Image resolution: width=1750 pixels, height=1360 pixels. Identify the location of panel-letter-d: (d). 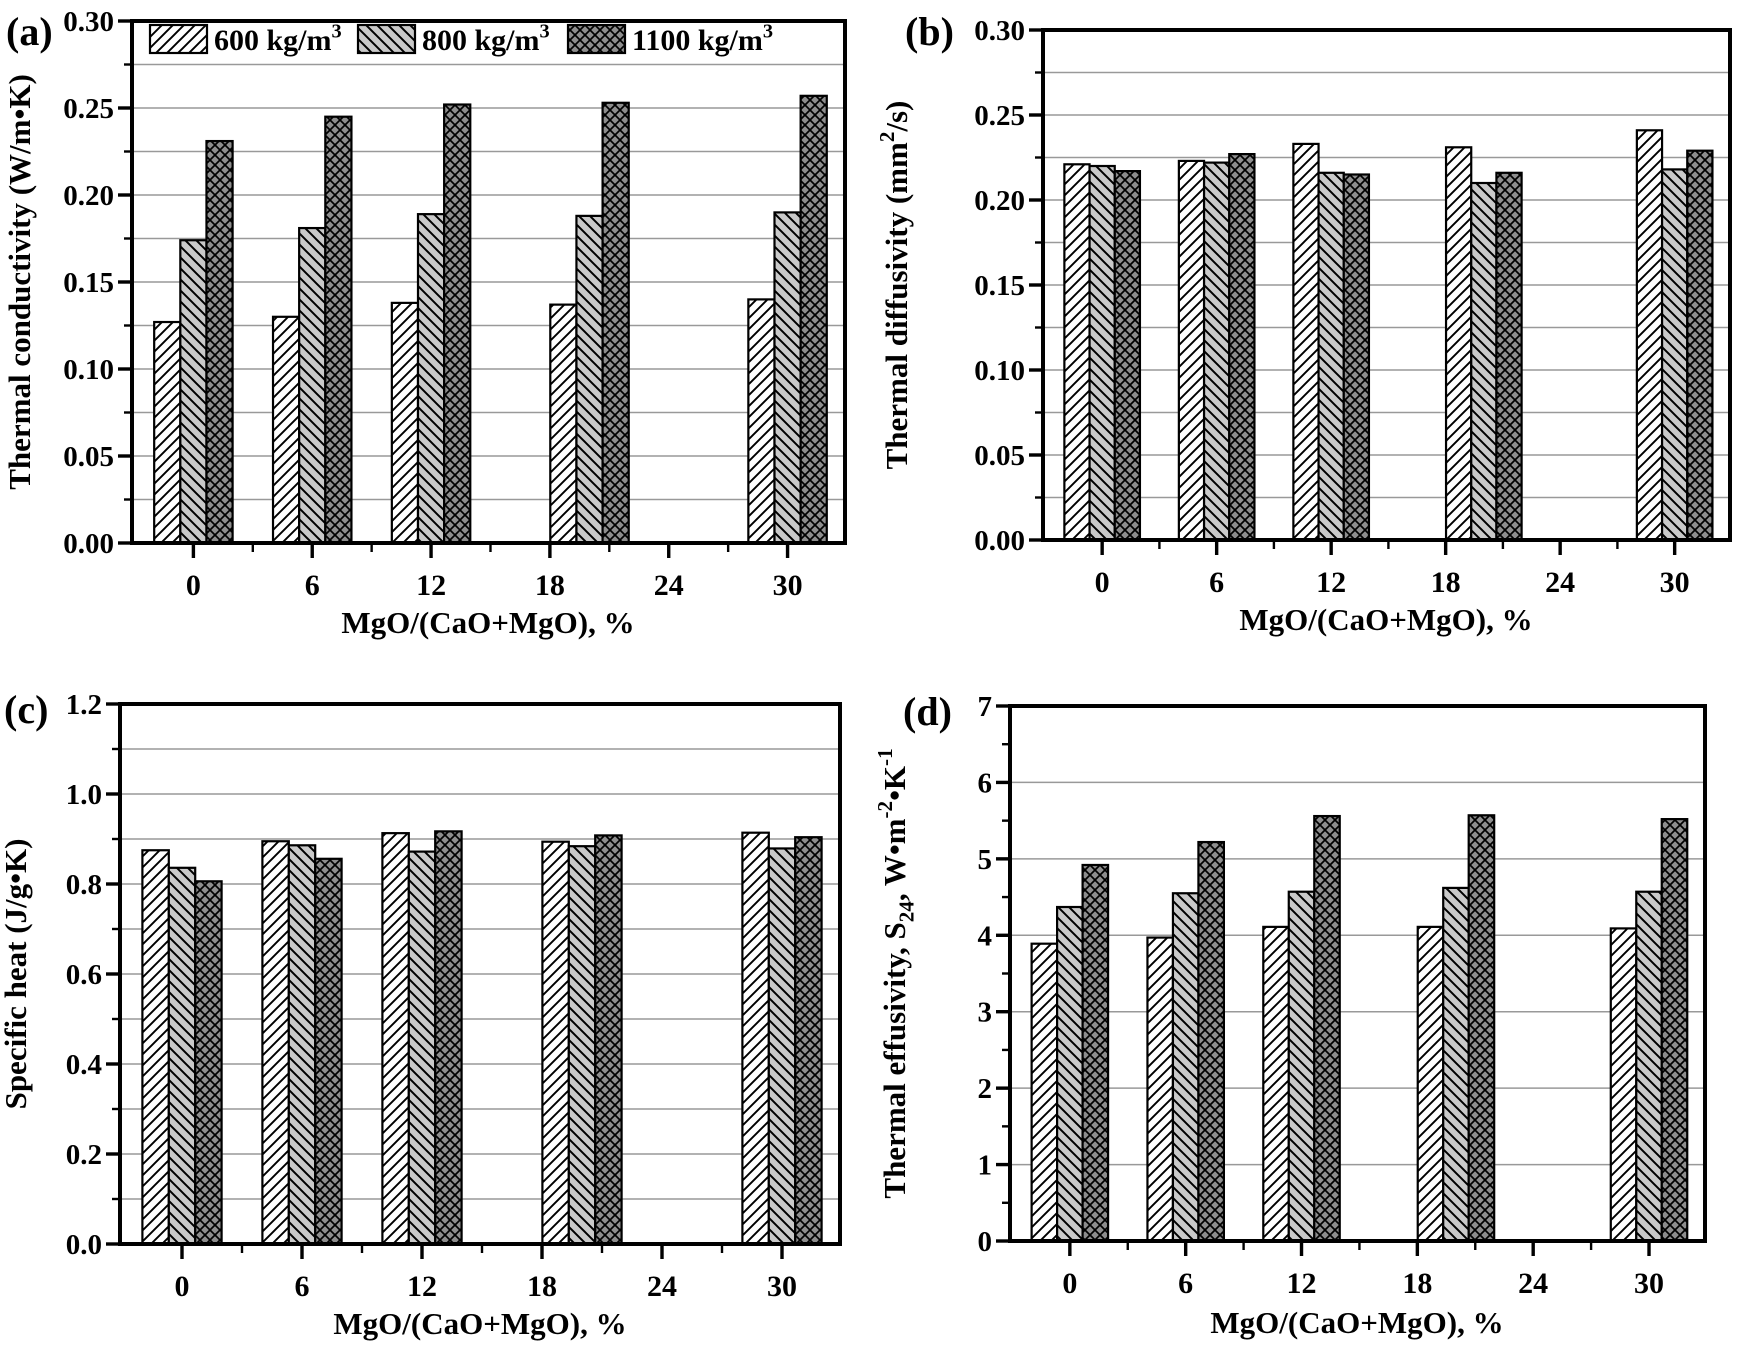
(927, 711).